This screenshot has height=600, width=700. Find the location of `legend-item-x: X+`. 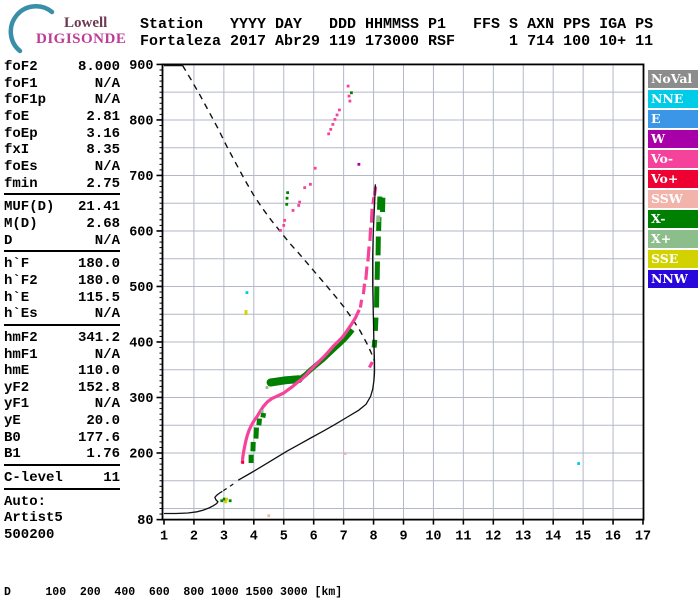

legend-item-x: X+ is located at coordinates (673, 239).